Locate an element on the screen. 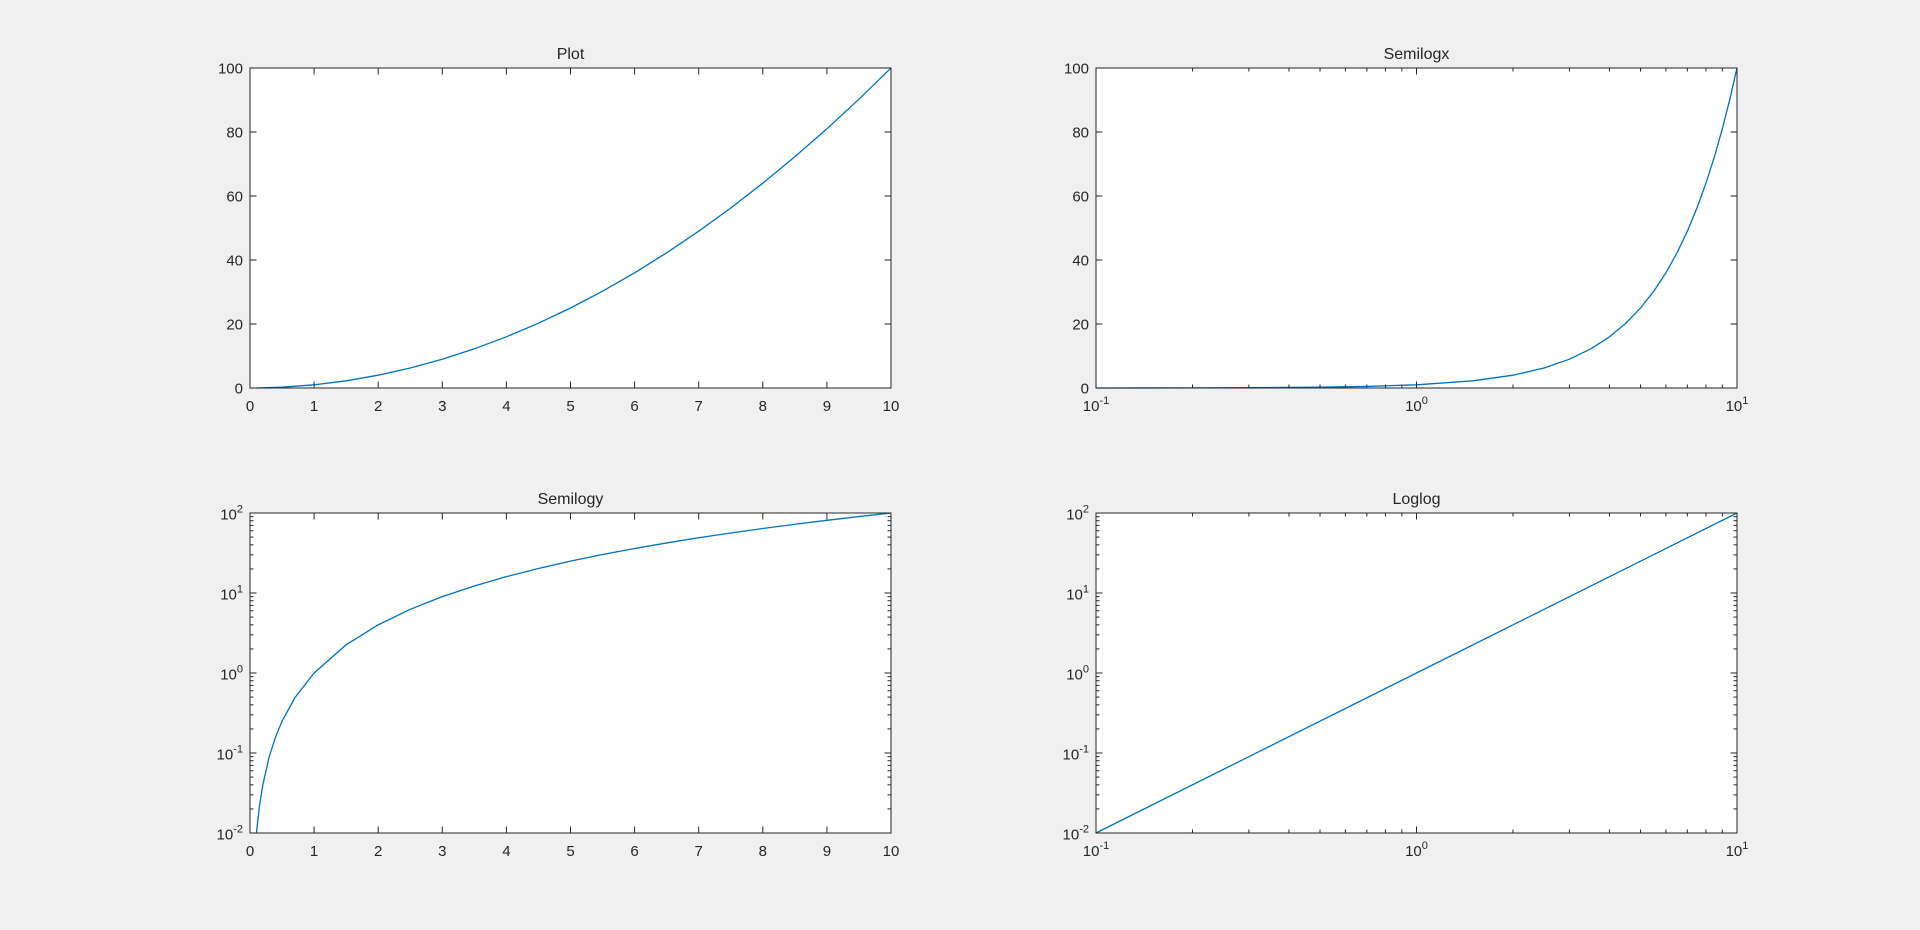 The width and height of the screenshot is (1920, 930). subplot-semilogy: 0 1 2 3 4 5 6 7 8 9 10 10⁻² 10⁻¹ 10⁰ 10¹ 10² Semilogy is located at coordinates (558, 675).